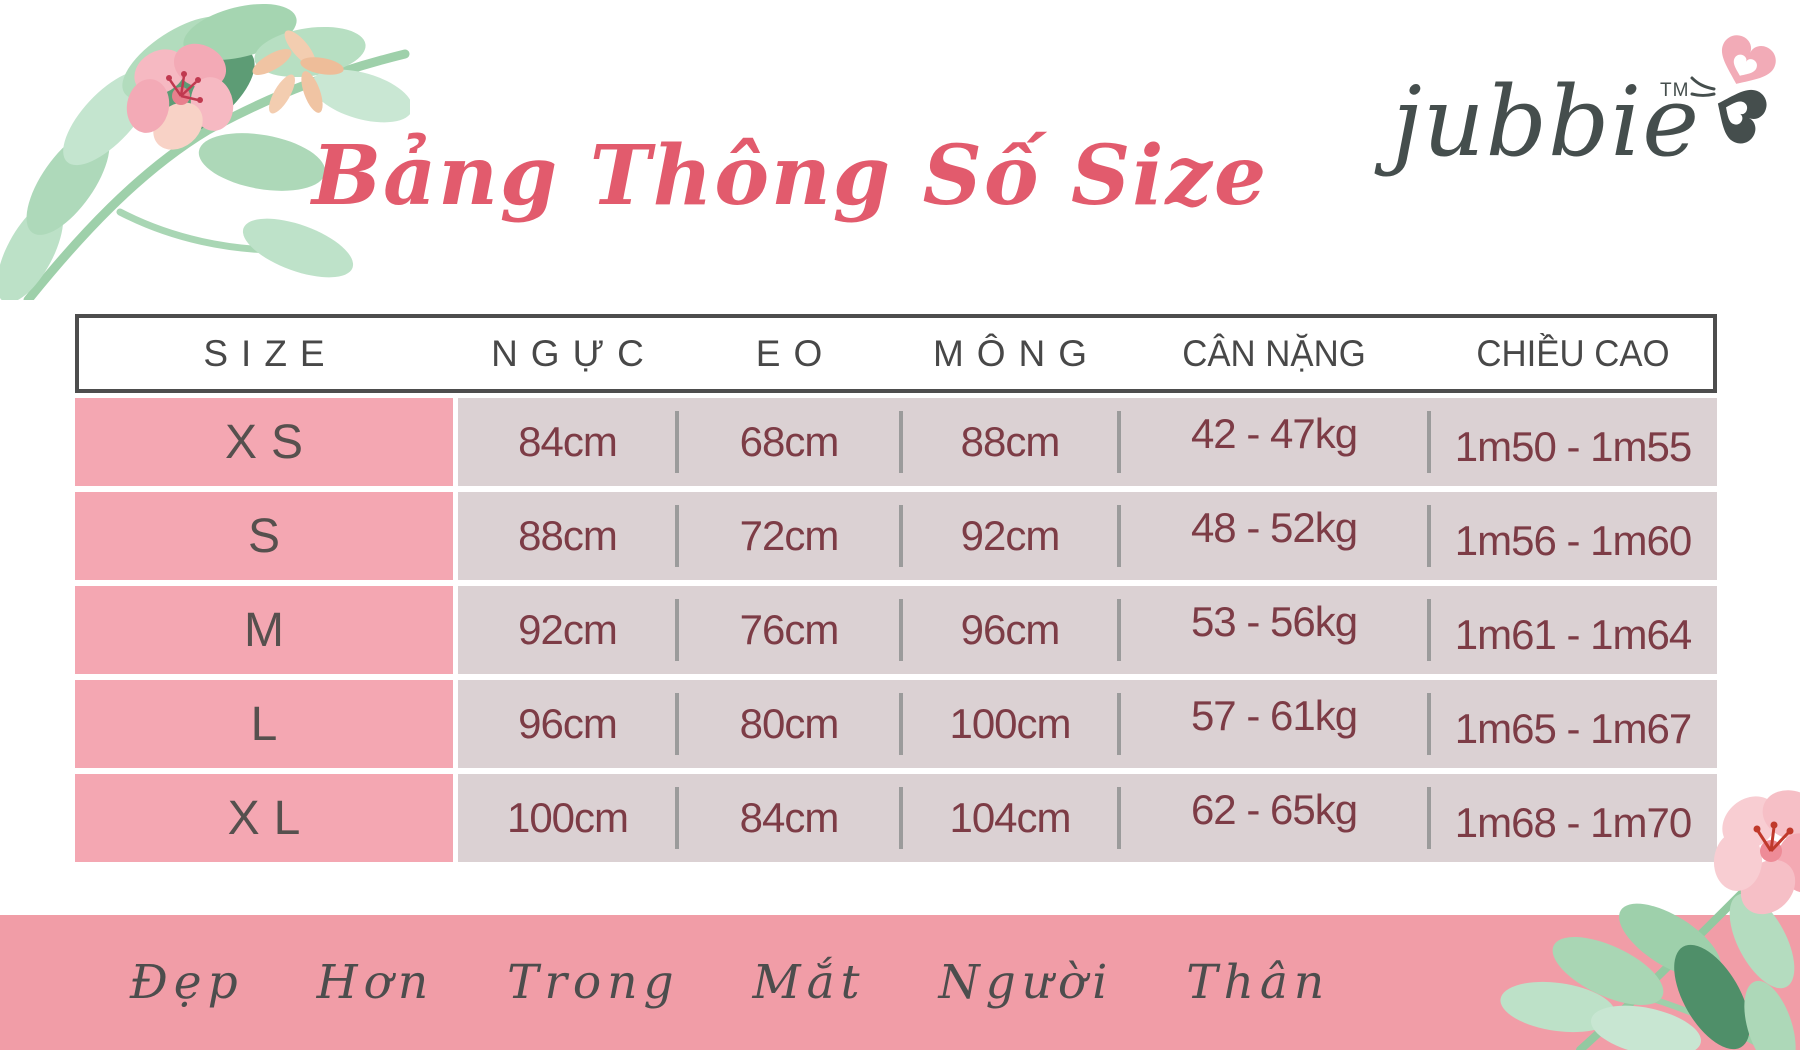 The height and width of the screenshot is (1050, 1800). What do you see at coordinates (1733, 89) in the screenshot?
I see `butterfly-hearts-icon` at bounding box center [1733, 89].